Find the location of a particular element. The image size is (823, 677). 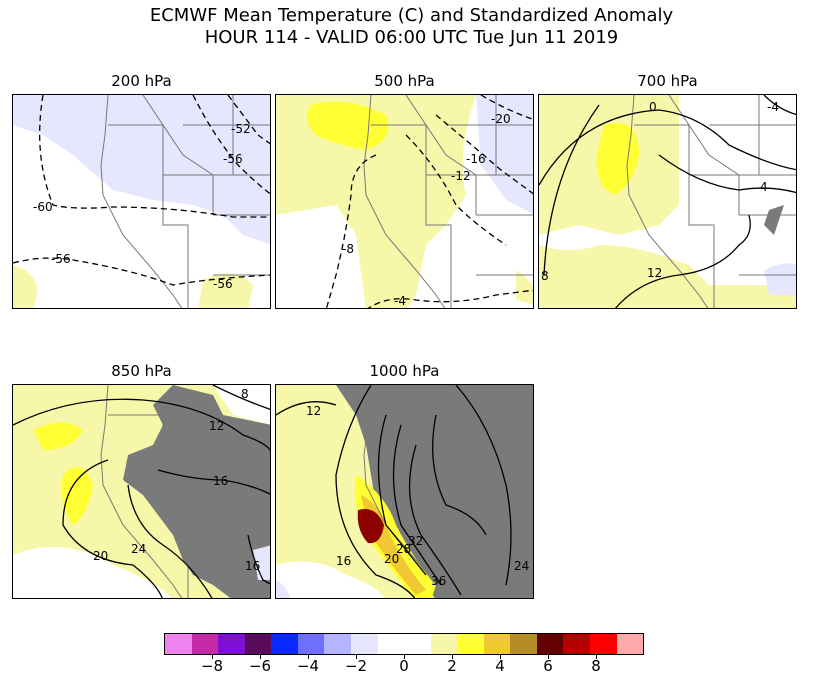

contour-label: 24 is located at coordinates (138, 549).